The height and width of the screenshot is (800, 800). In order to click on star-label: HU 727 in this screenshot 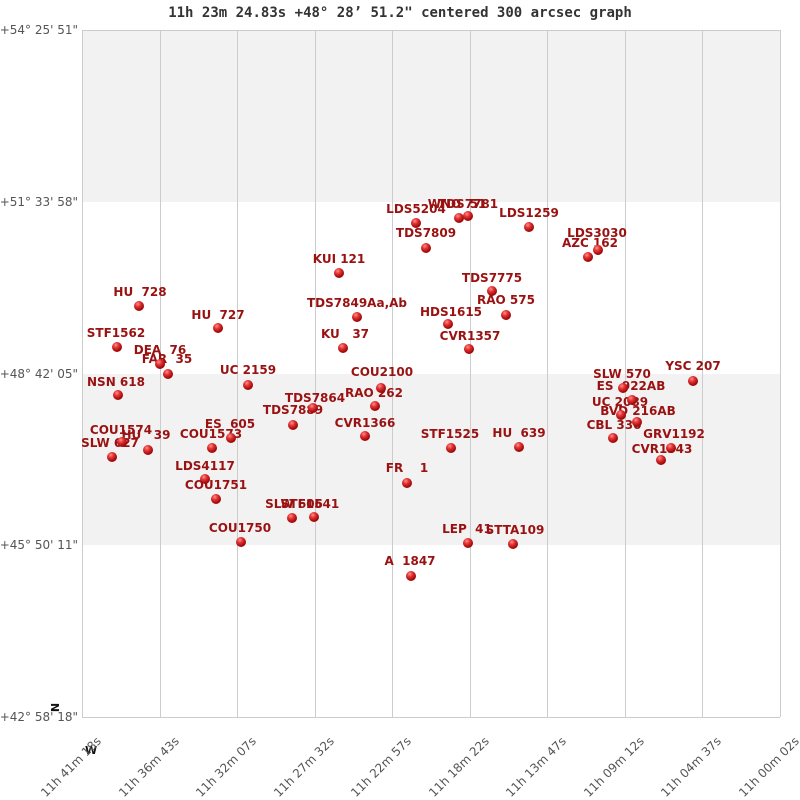, I will do `click(218, 315)`.